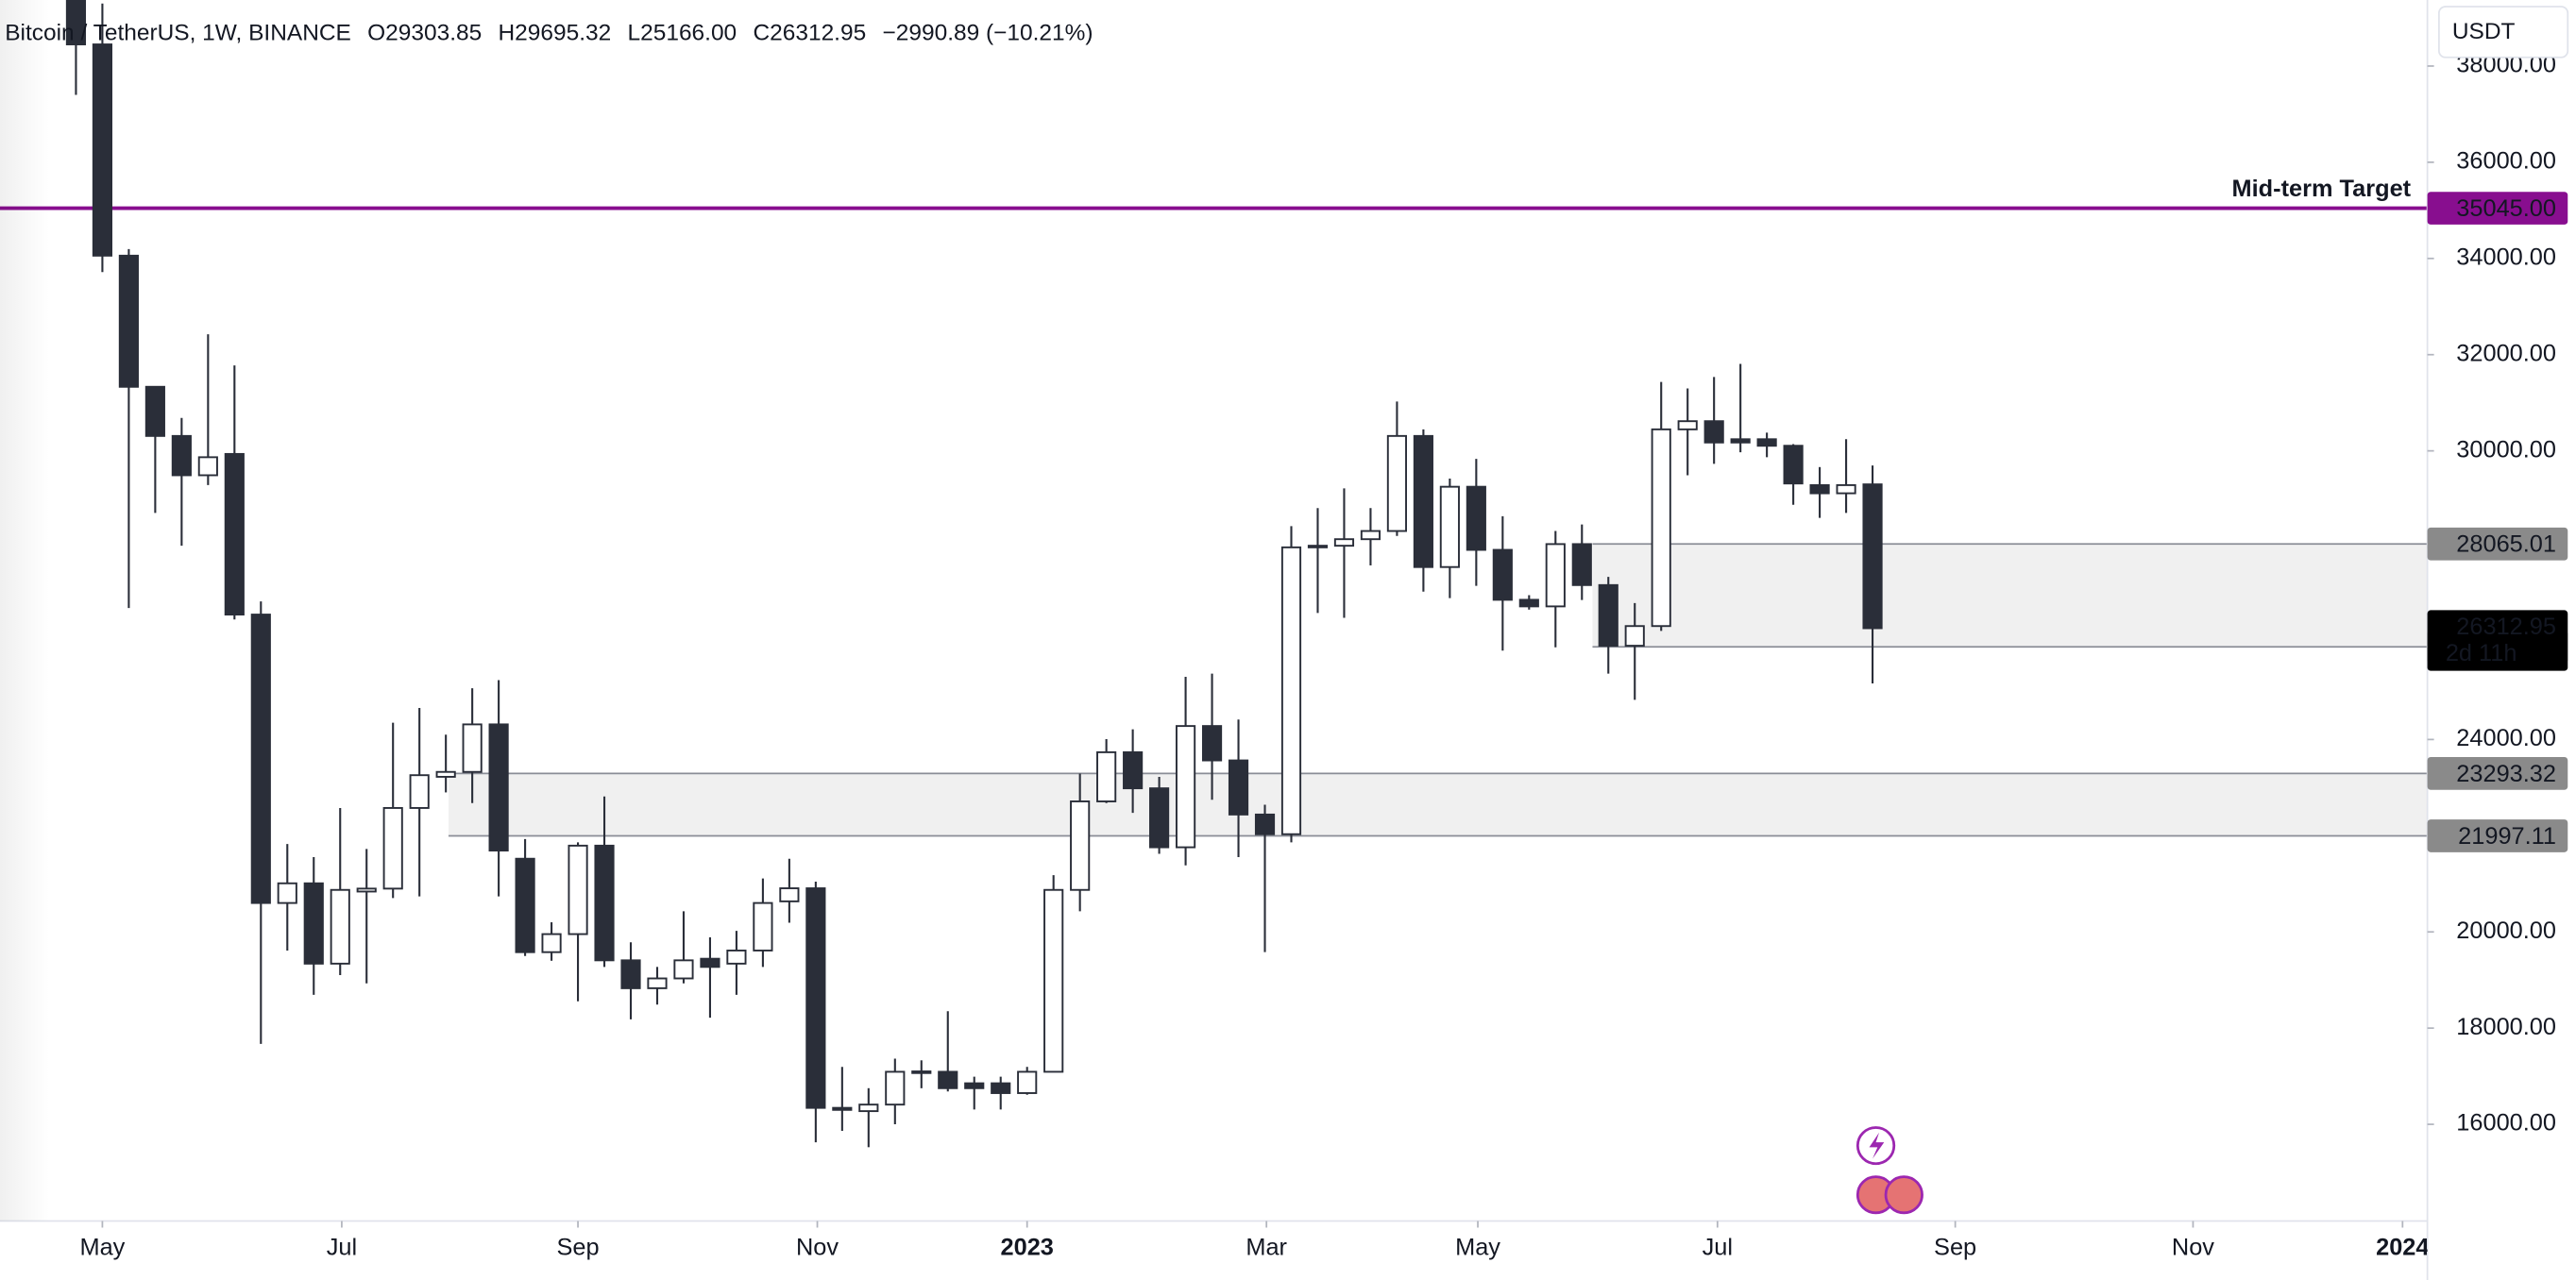  What do you see at coordinates (1027, 1248) in the screenshot?
I see `x-tick-label: 2023` at bounding box center [1027, 1248].